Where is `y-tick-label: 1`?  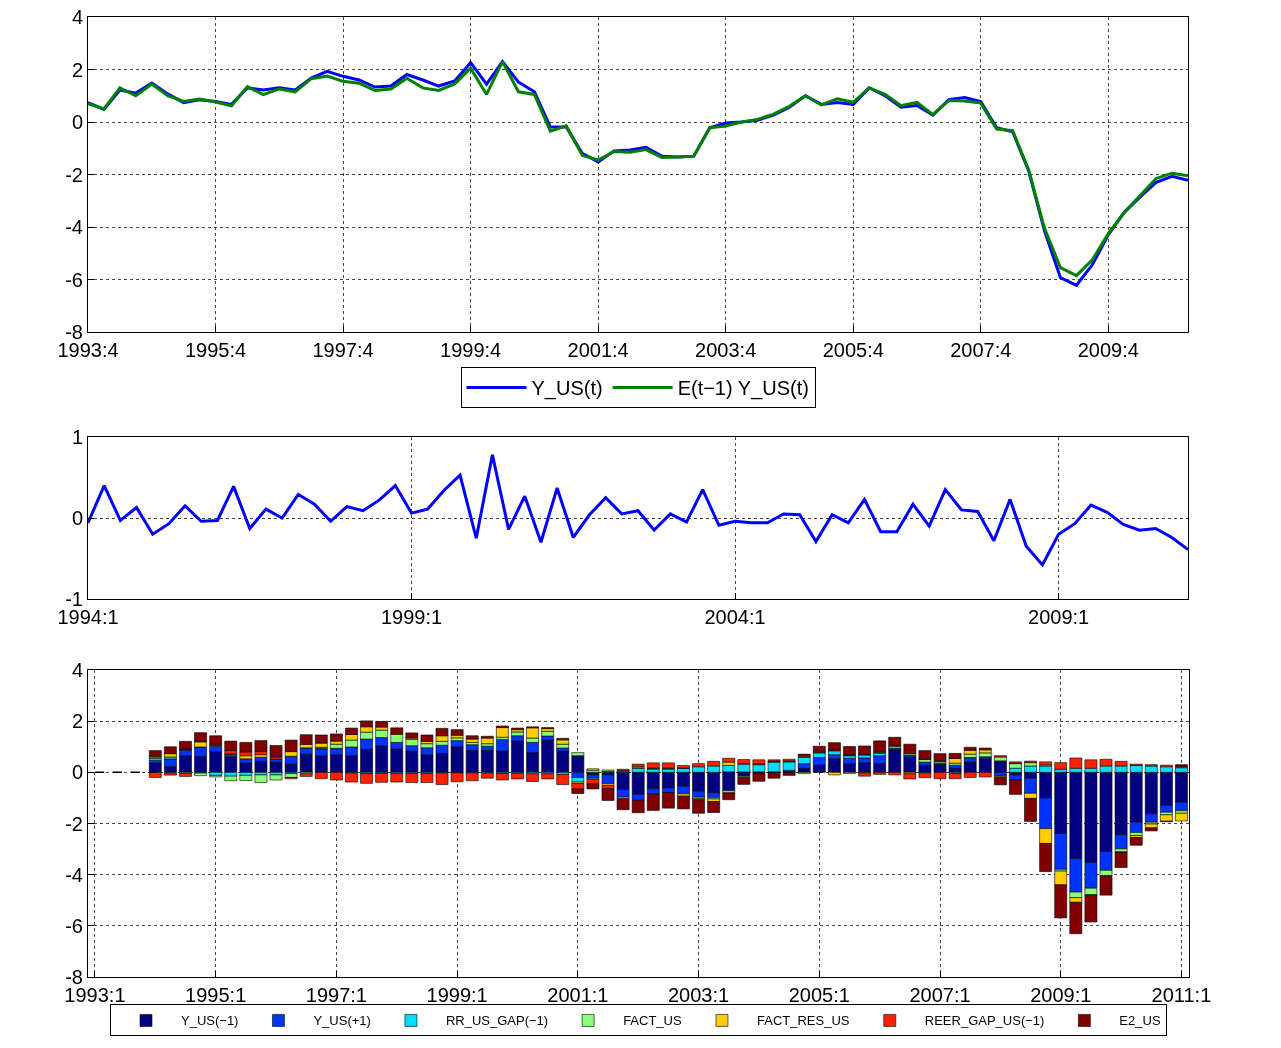
y-tick-label: 1 is located at coordinates (77, 437).